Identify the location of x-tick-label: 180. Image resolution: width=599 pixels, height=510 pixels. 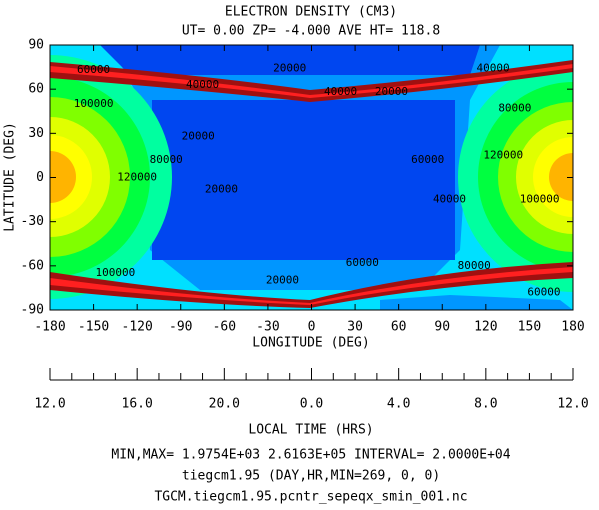
(572, 327).